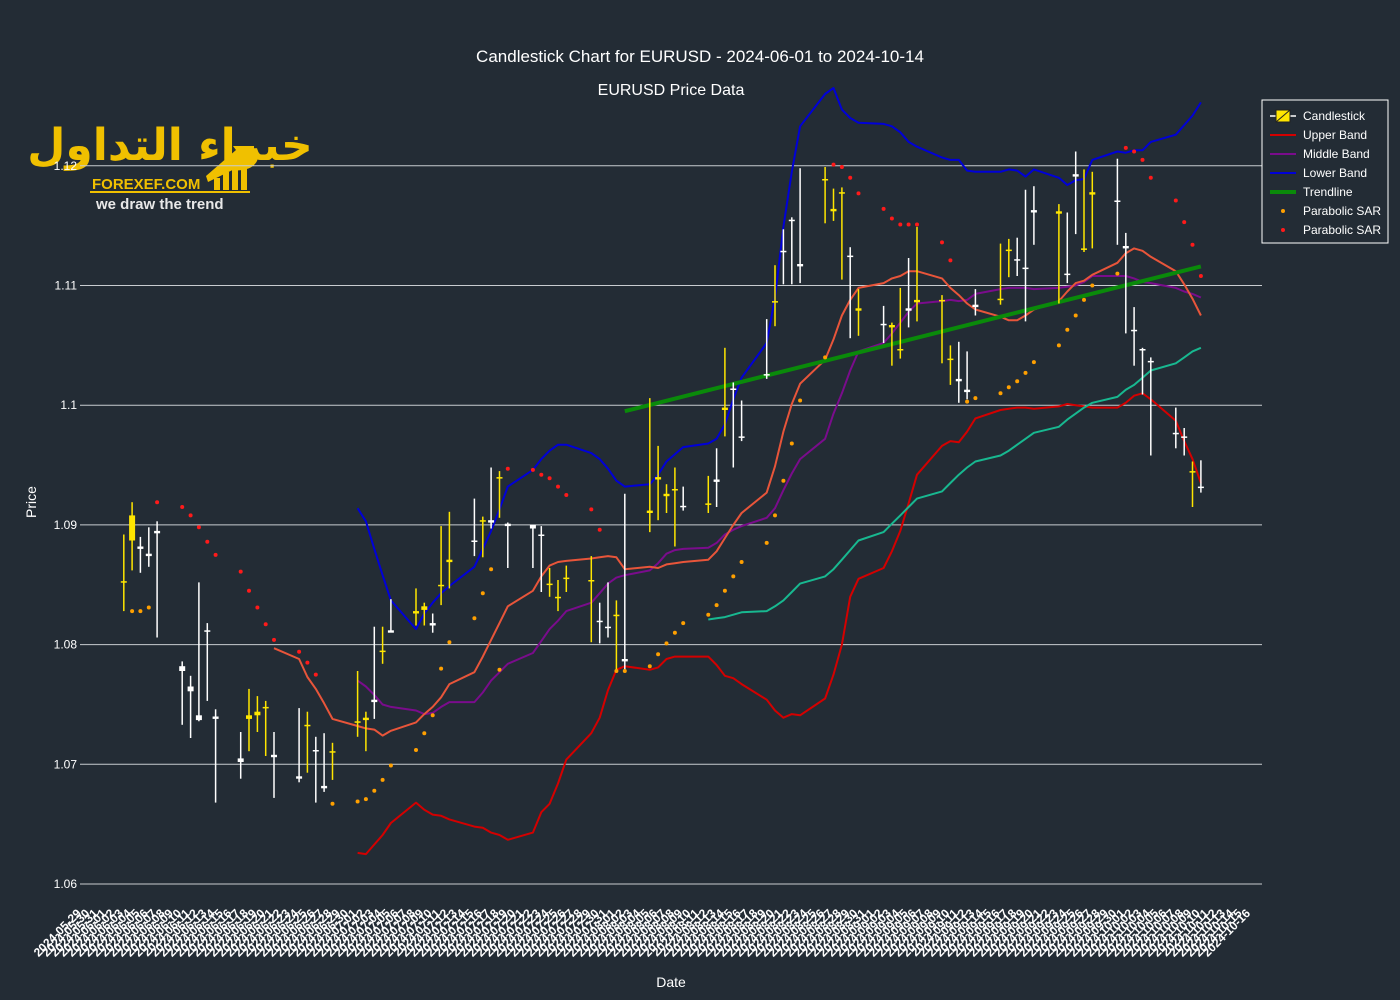  I want to click on legend-box, so click(1325, 171).